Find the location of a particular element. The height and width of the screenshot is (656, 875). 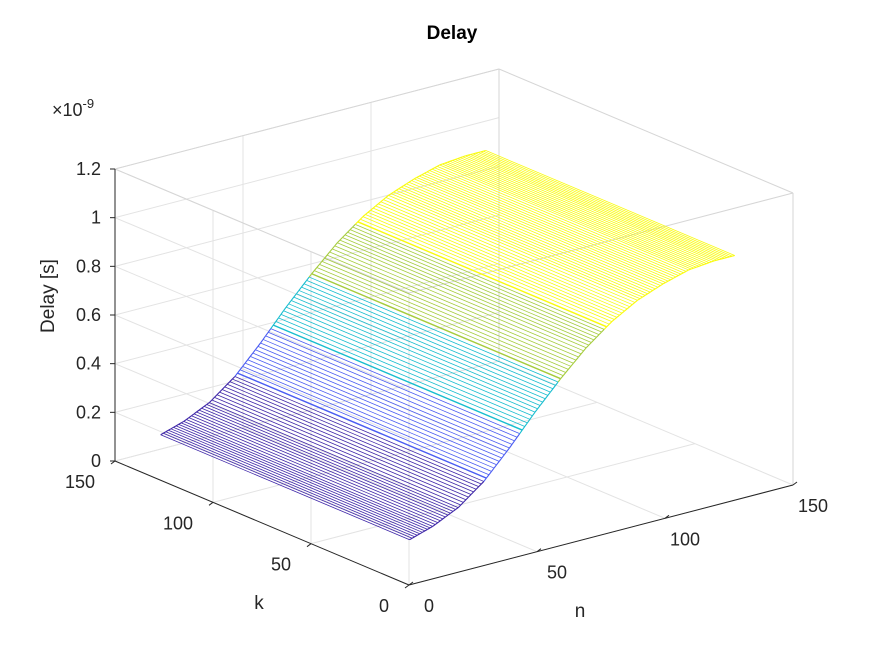

x-axis-label: n is located at coordinates (580, 611).